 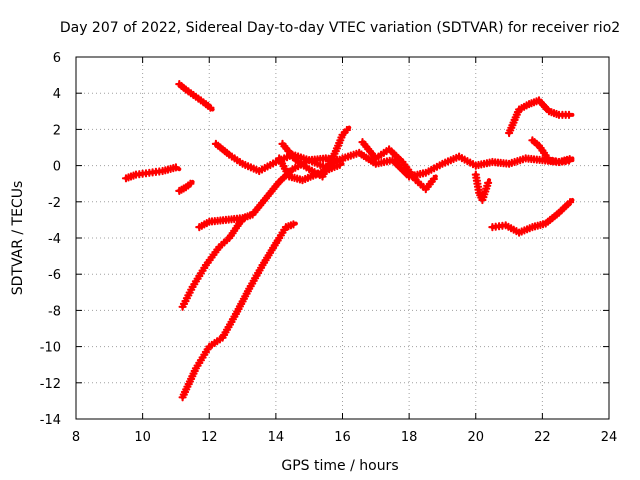 What do you see at coordinates (57, 130) in the screenshot?
I see `y-tick-label: 2` at bounding box center [57, 130].